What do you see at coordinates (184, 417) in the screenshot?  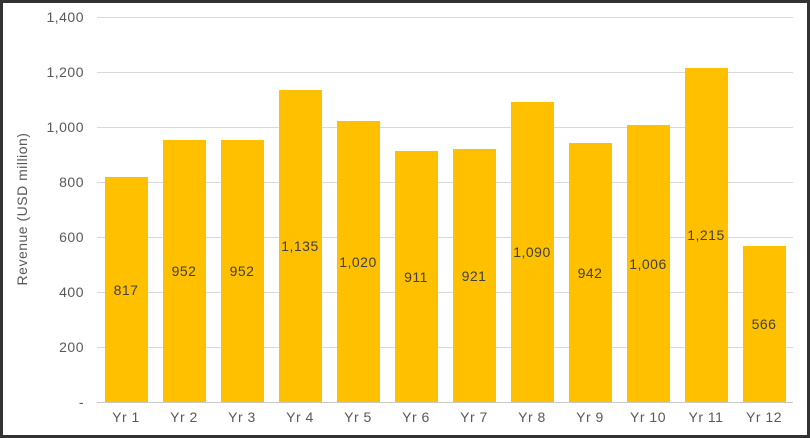 I see `x-axis-tick-label: Yr 2` at bounding box center [184, 417].